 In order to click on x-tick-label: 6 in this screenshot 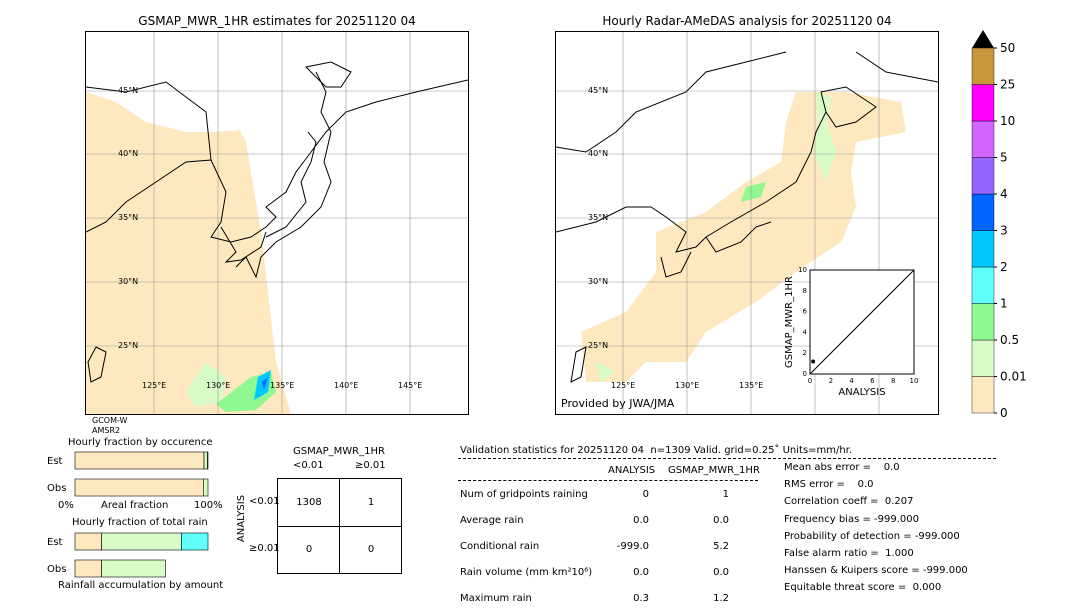, I will do `click(872, 381)`.